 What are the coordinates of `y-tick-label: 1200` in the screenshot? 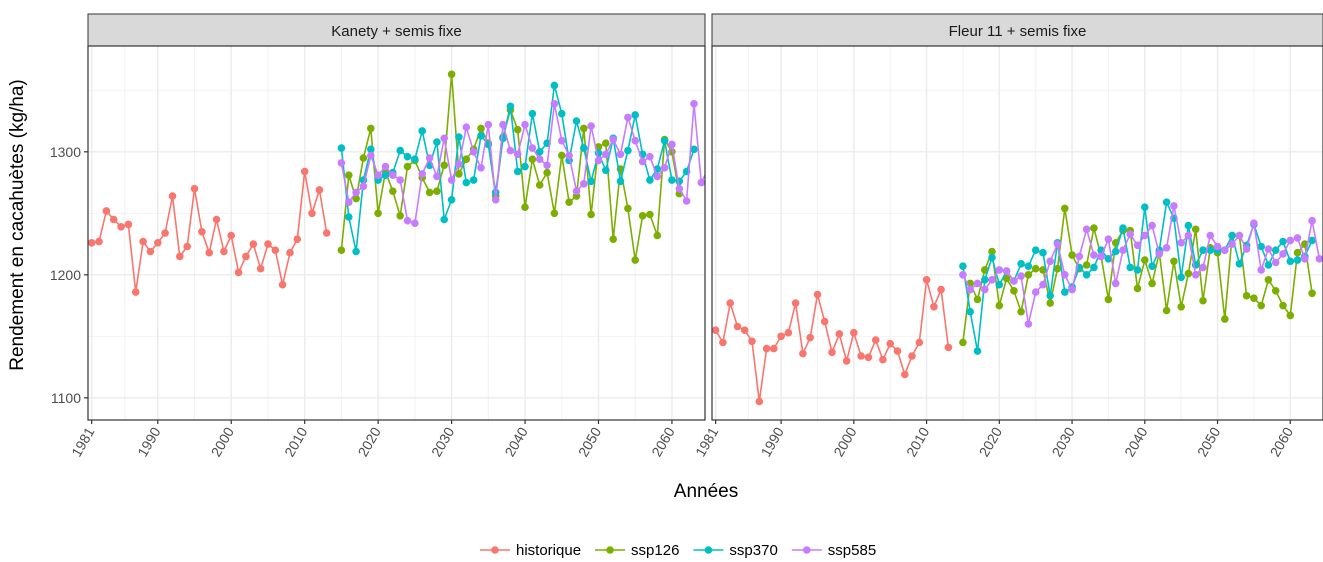 It's located at (65, 275).